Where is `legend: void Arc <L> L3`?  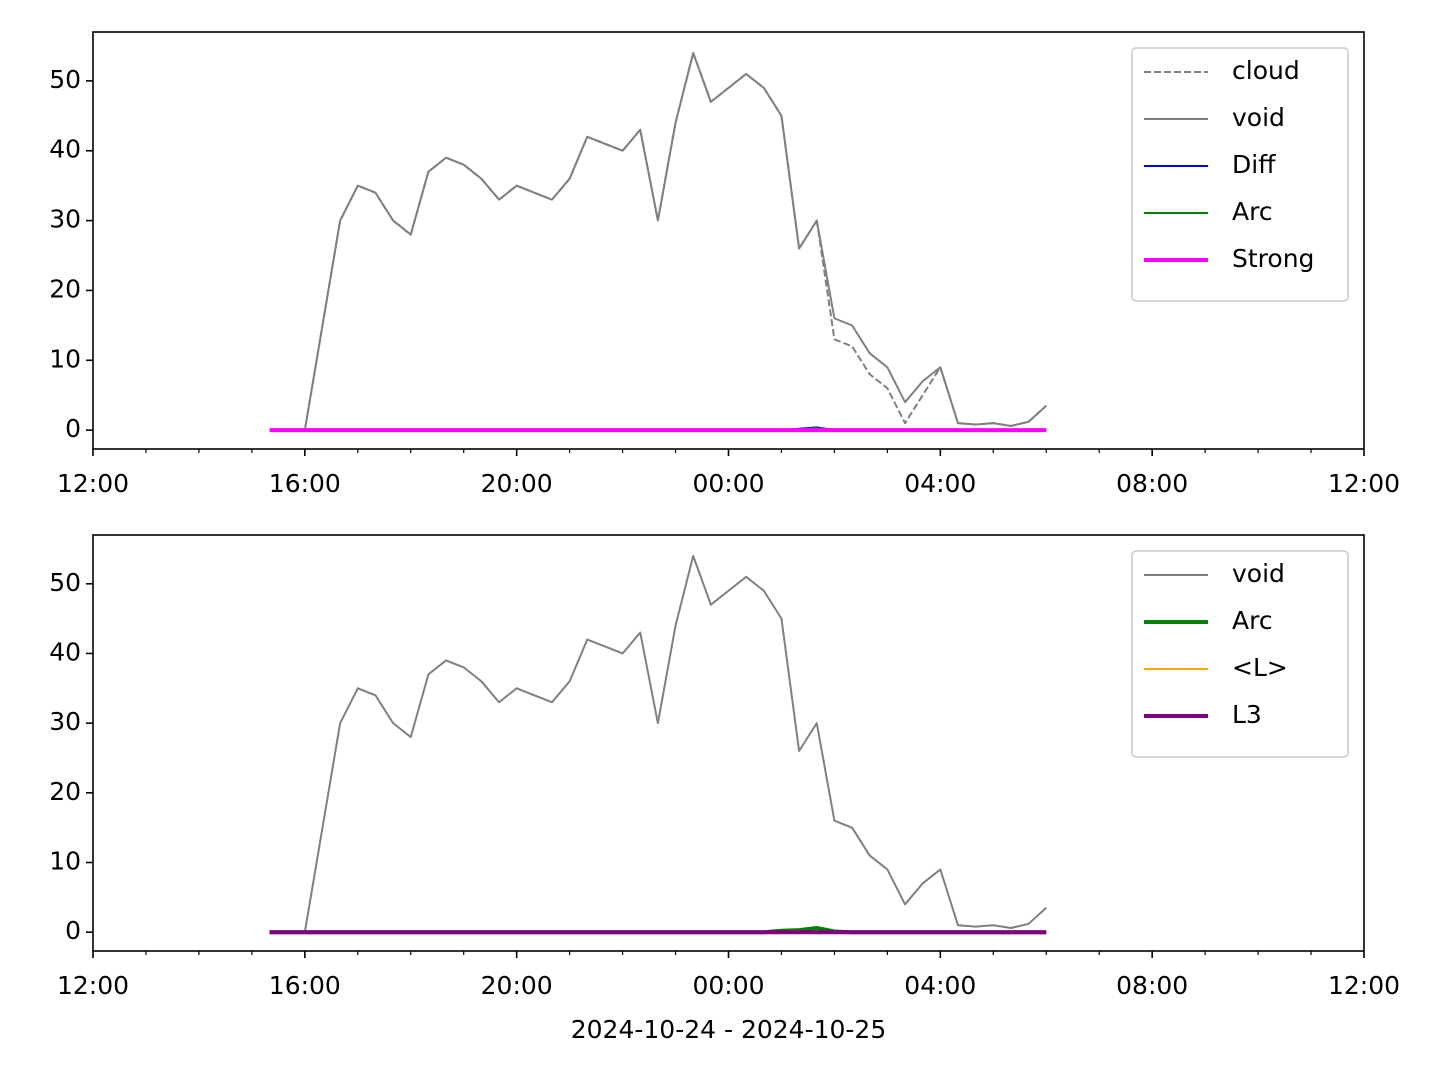
legend: void Arc <L> L3 is located at coordinates (1240, 654).